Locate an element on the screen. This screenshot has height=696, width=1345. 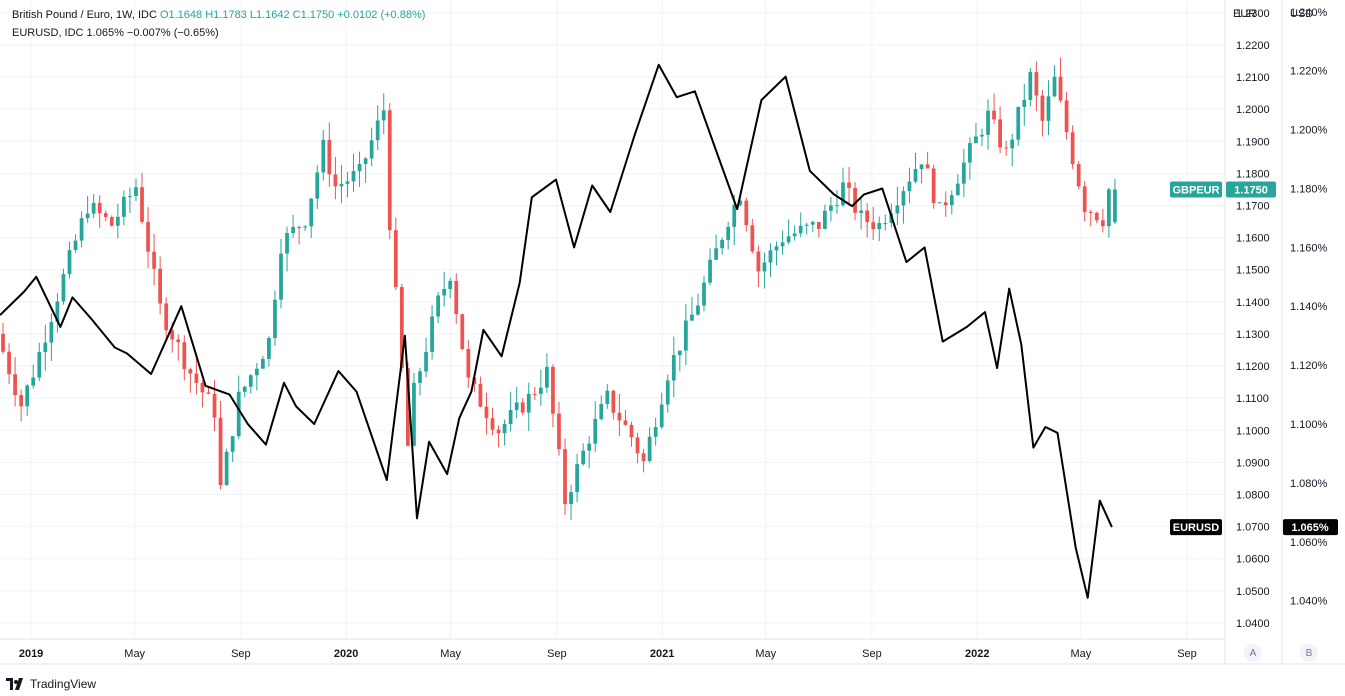
tradingview-logo-icon is located at coordinates (14, 684).